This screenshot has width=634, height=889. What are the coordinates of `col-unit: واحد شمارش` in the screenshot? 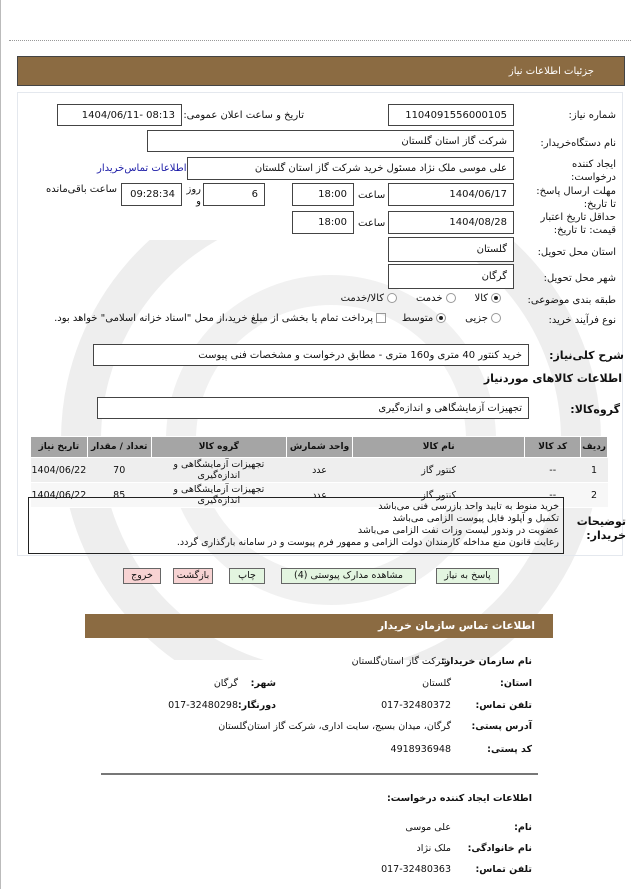 It's located at (319, 447).